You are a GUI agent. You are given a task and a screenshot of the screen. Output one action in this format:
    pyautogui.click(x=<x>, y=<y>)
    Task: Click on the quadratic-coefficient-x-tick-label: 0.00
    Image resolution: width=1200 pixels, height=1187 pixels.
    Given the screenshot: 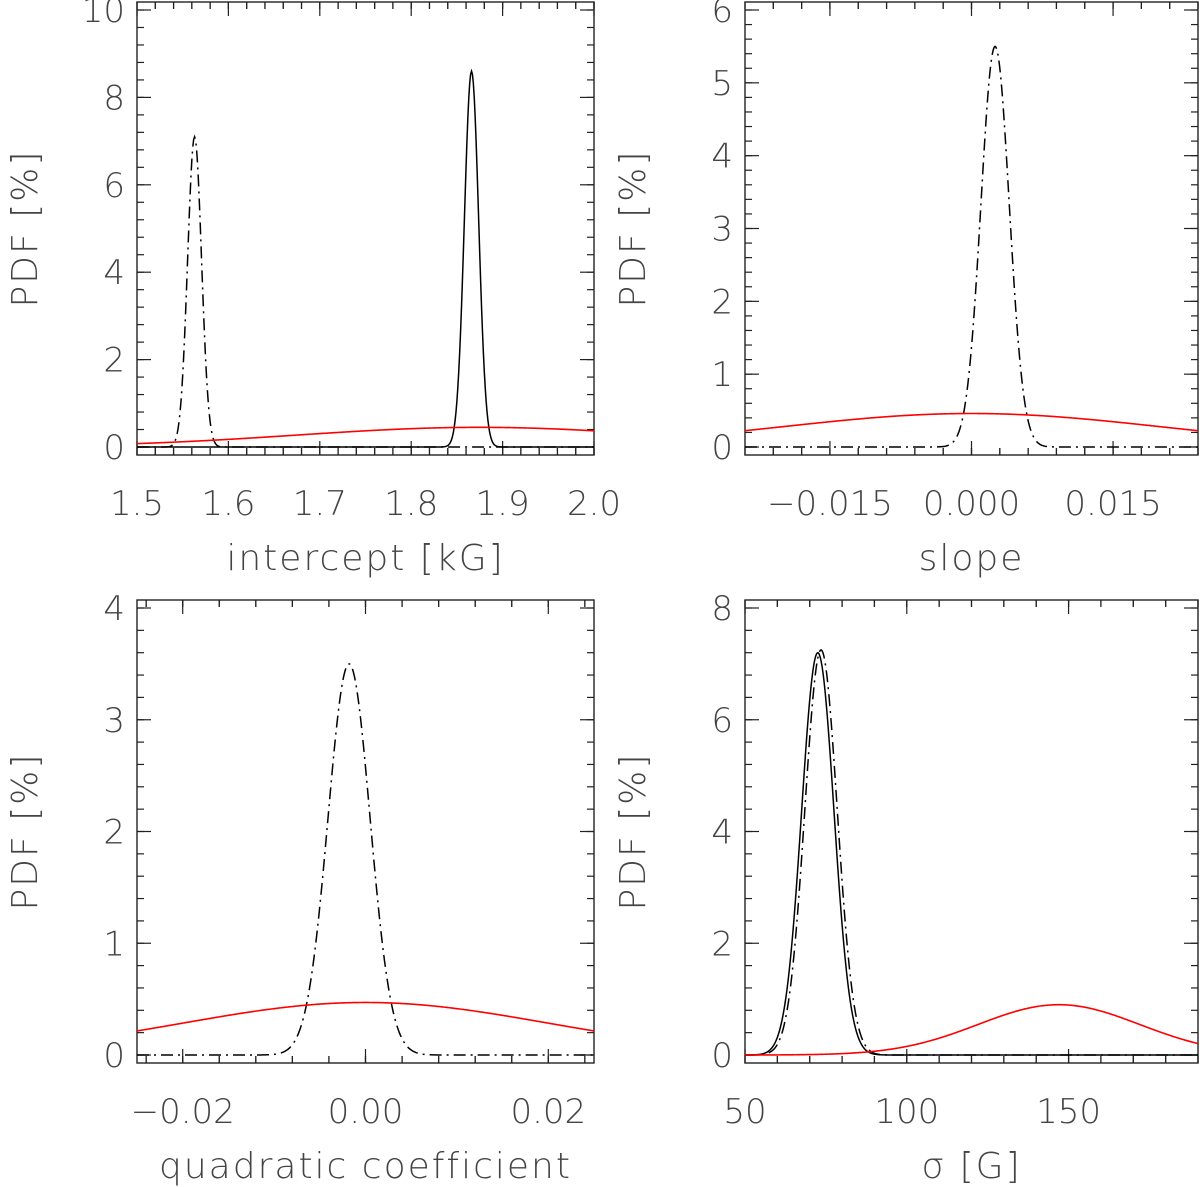 What is the action you would take?
    pyautogui.click(x=366, y=1112)
    